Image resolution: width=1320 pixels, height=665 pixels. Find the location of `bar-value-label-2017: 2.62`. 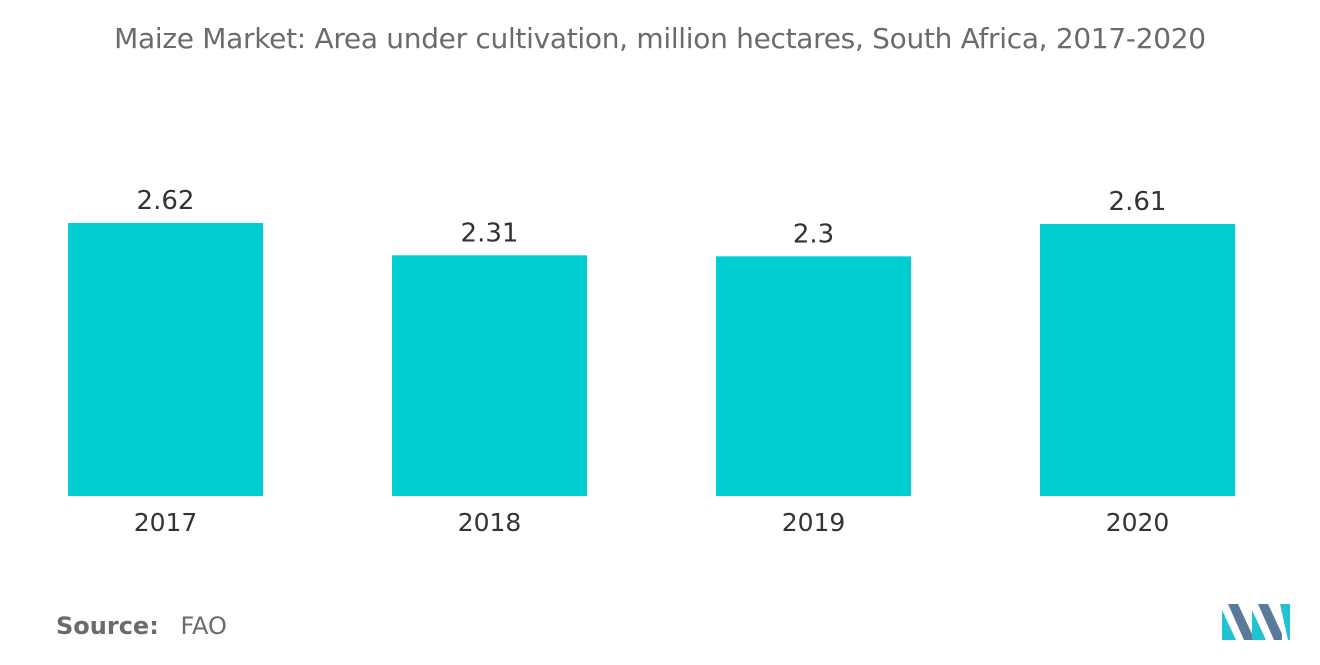

bar-value-label-2017: 2.62 is located at coordinates (166, 201).